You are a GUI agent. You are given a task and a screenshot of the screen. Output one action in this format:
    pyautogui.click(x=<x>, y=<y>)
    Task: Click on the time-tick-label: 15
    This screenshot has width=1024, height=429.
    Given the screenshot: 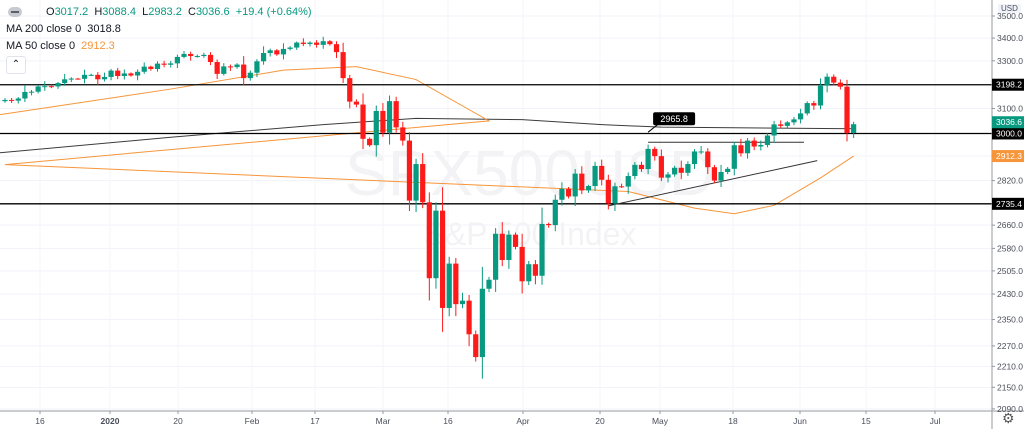 What is the action you would take?
    pyautogui.click(x=866, y=421)
    